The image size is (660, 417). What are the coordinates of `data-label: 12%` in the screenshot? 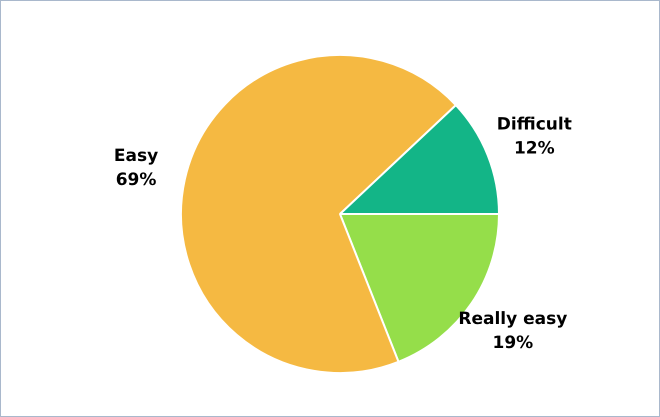 It's located at (534, 148).